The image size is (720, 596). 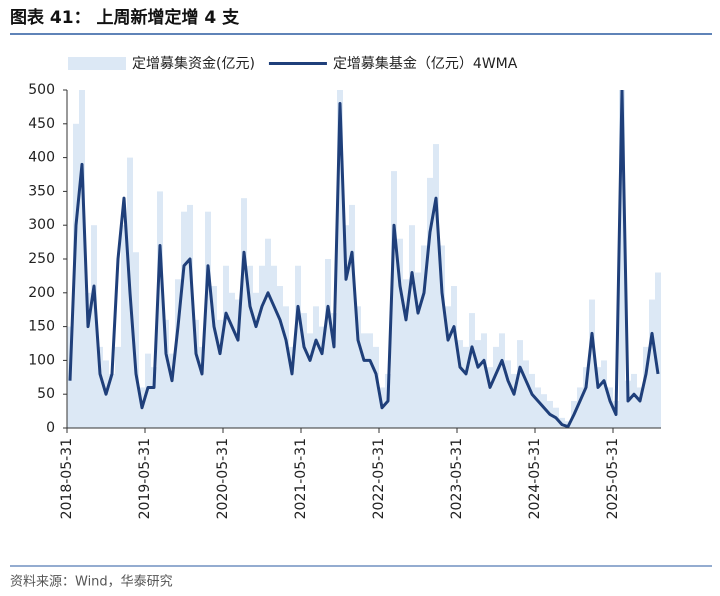 What do you see at coordinates (145, 478) in the screenshot?
I see `x-tick-label: 2019-05-31` at bounding box center [145, 478].